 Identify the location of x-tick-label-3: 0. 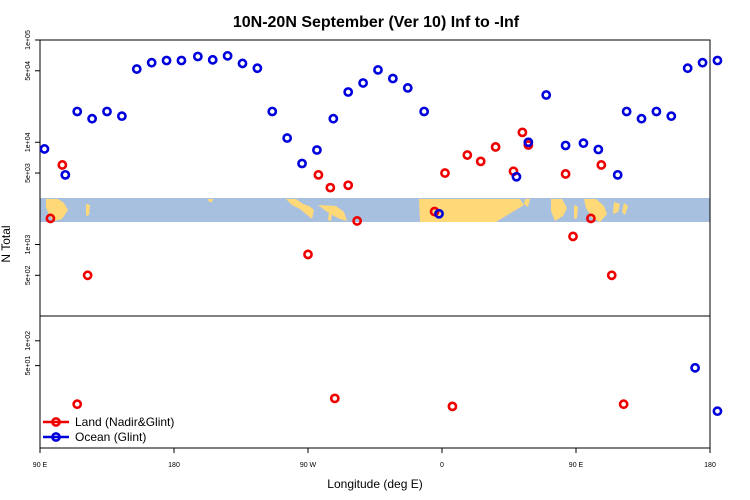
(442, 465).